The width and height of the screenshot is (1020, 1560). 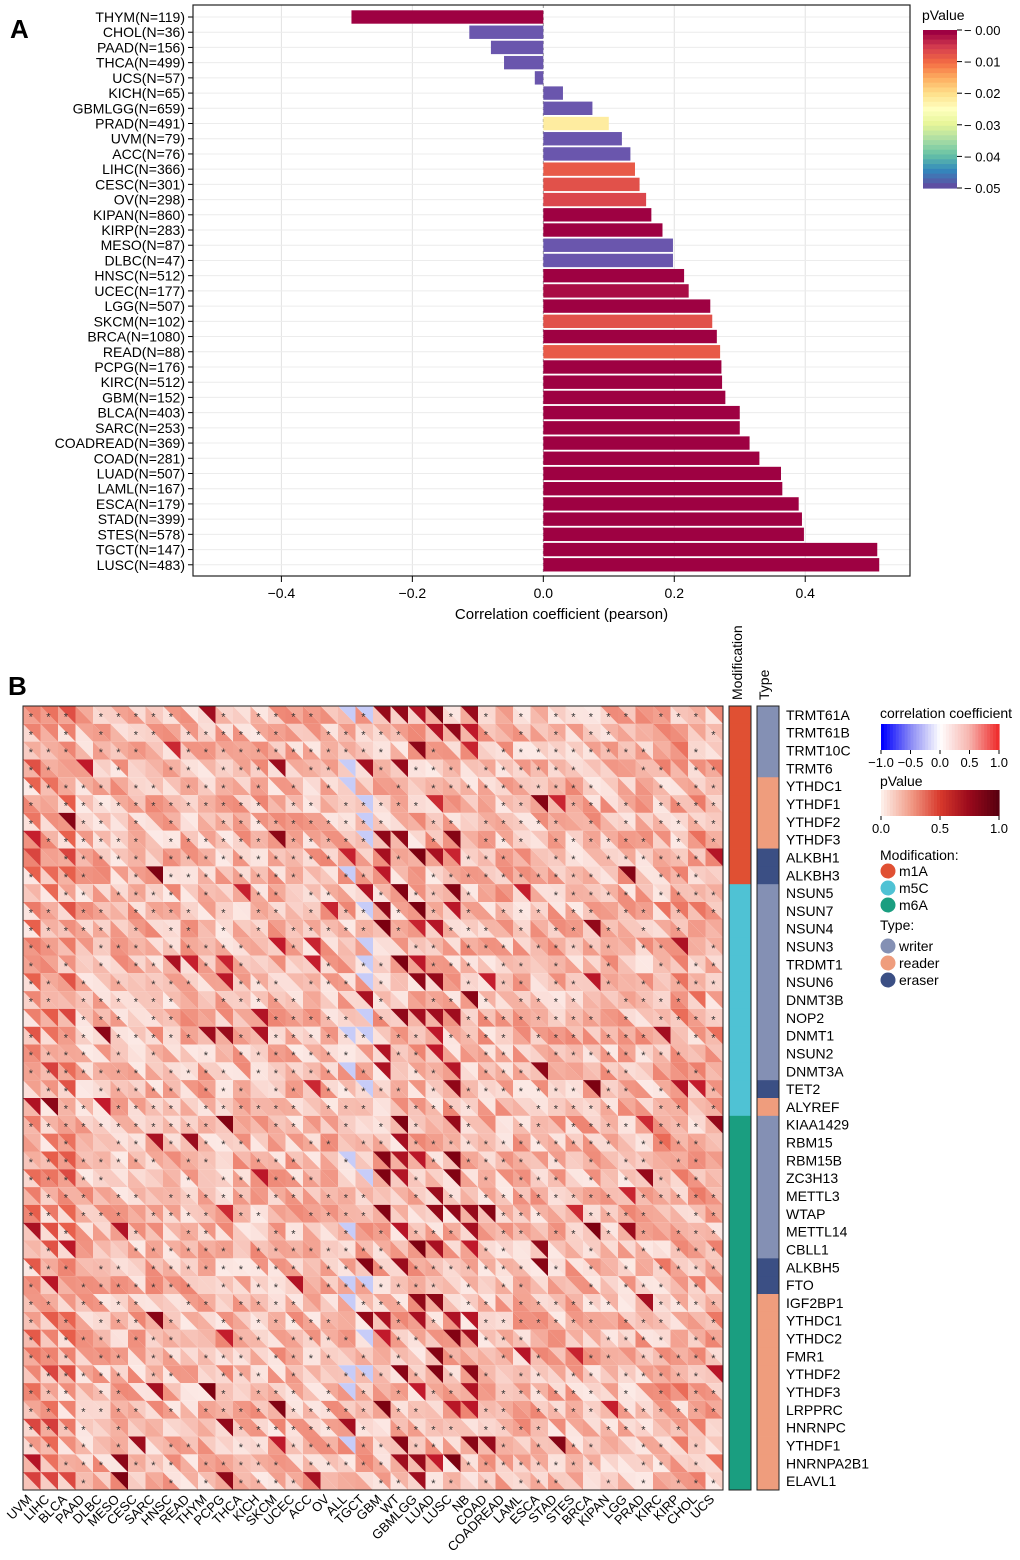 What do you see at coordinates (673, 534) in the screenshot?
I see `bar-STES(N=578)` at bounding box center [673, 534].